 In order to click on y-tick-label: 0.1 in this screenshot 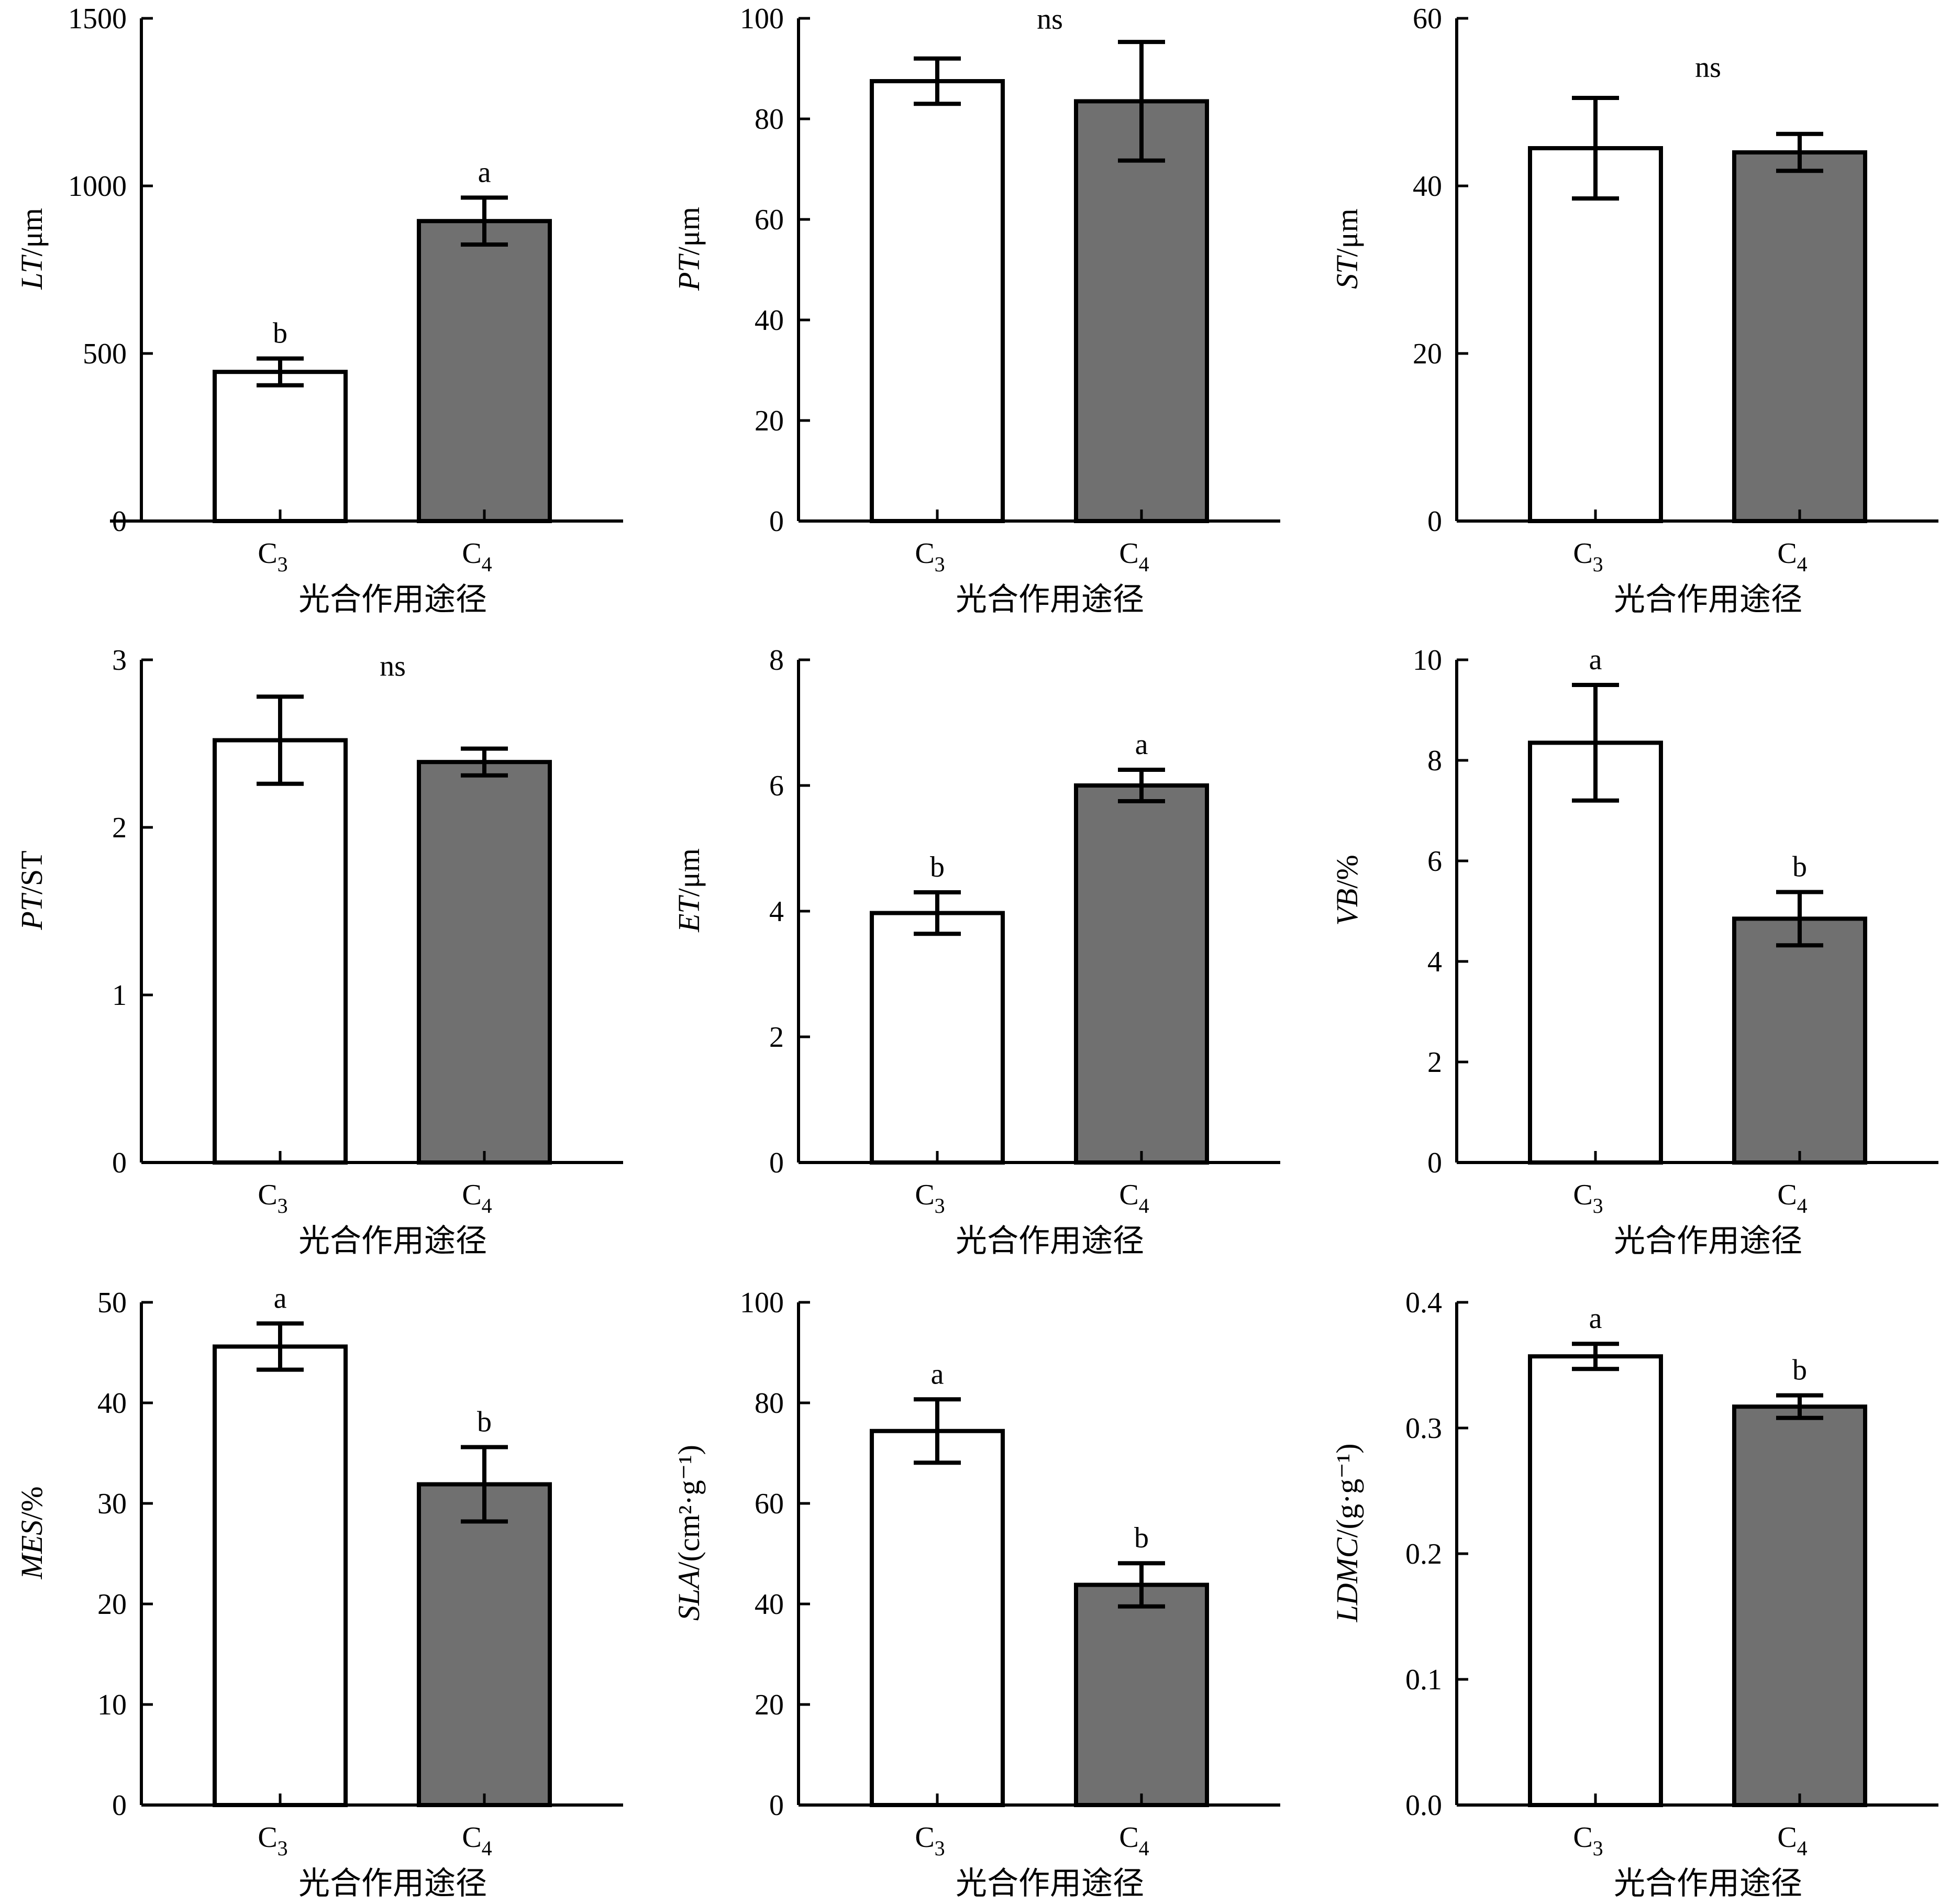, I will do `click(1423, 1680)`.